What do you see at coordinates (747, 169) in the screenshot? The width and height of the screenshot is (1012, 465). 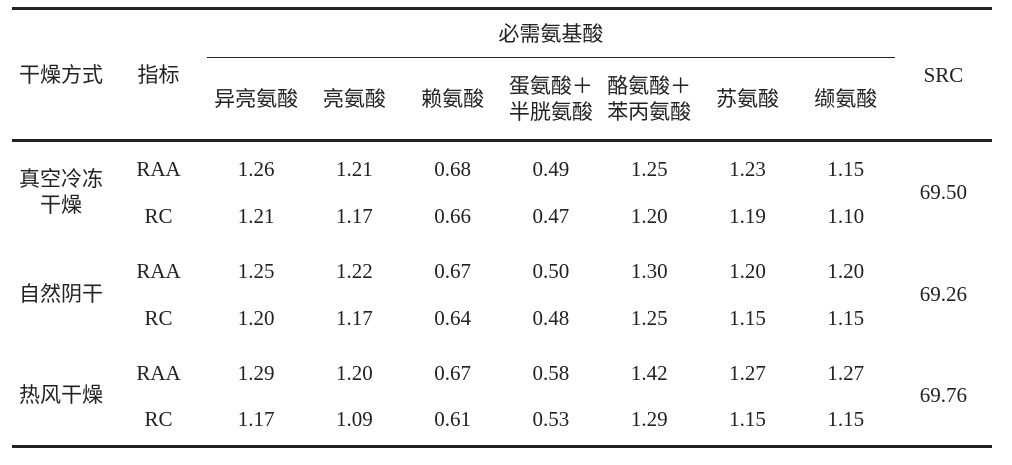 I see `value-cell: 1.23` at bounding box center [747, 169].